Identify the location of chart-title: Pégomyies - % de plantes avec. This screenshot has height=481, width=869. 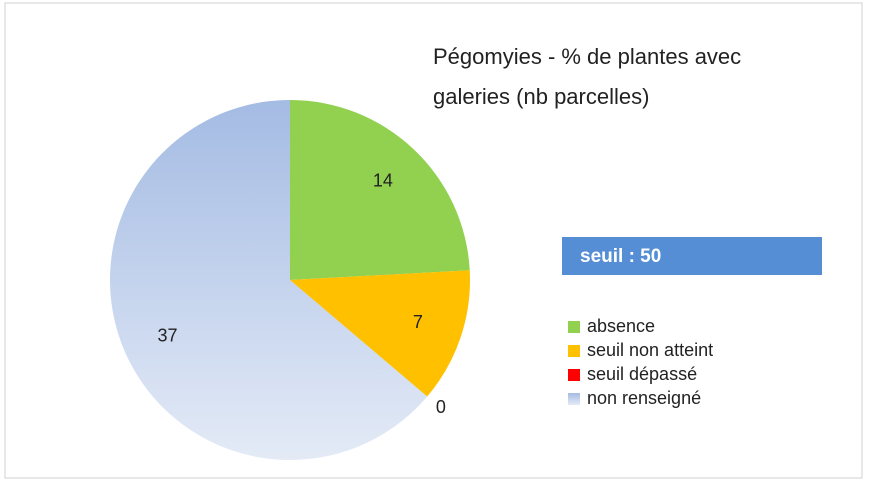
(587, 56).